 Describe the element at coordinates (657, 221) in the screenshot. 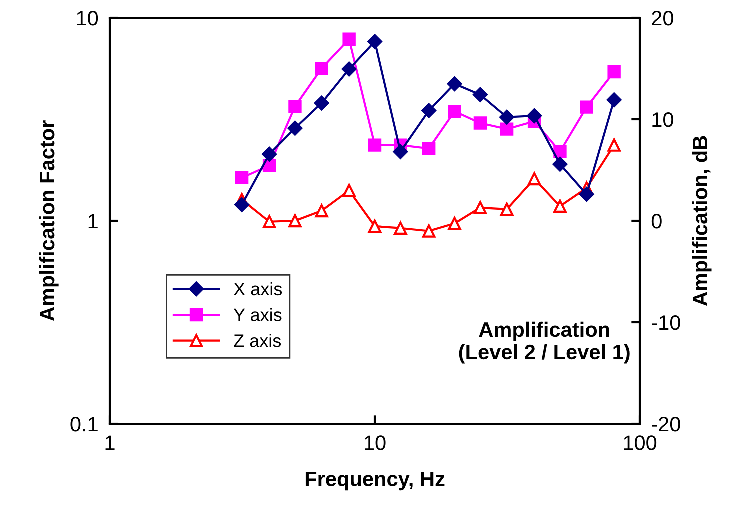

I see `y2-tick-label: 0` at that location.